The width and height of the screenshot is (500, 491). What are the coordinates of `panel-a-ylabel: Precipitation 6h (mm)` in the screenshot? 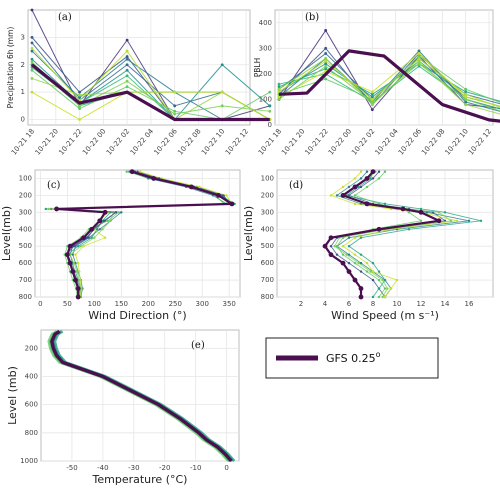 It's located at (10, 68).